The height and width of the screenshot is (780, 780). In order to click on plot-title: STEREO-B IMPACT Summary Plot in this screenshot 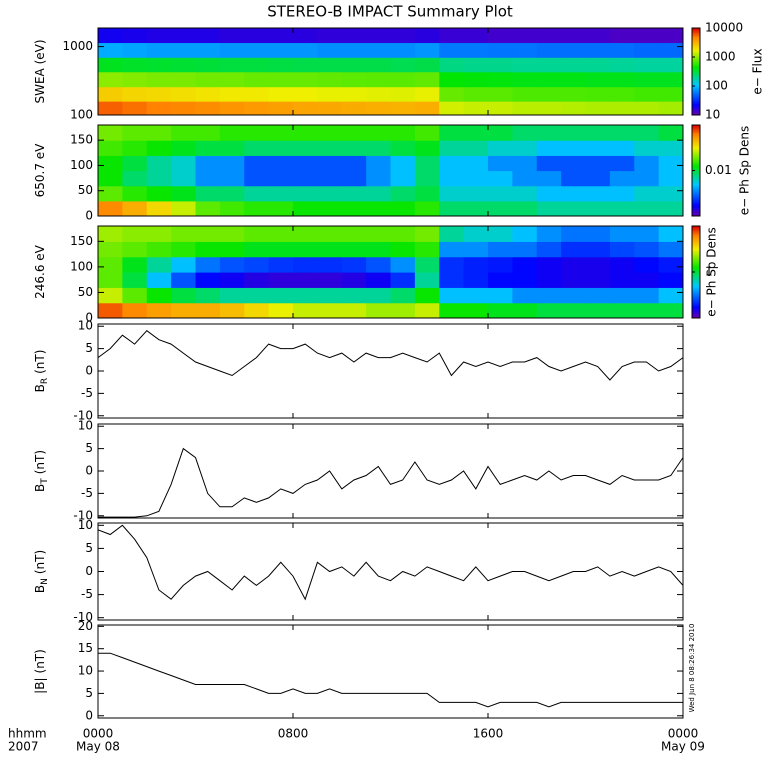, I will do `click(390, 12)`.